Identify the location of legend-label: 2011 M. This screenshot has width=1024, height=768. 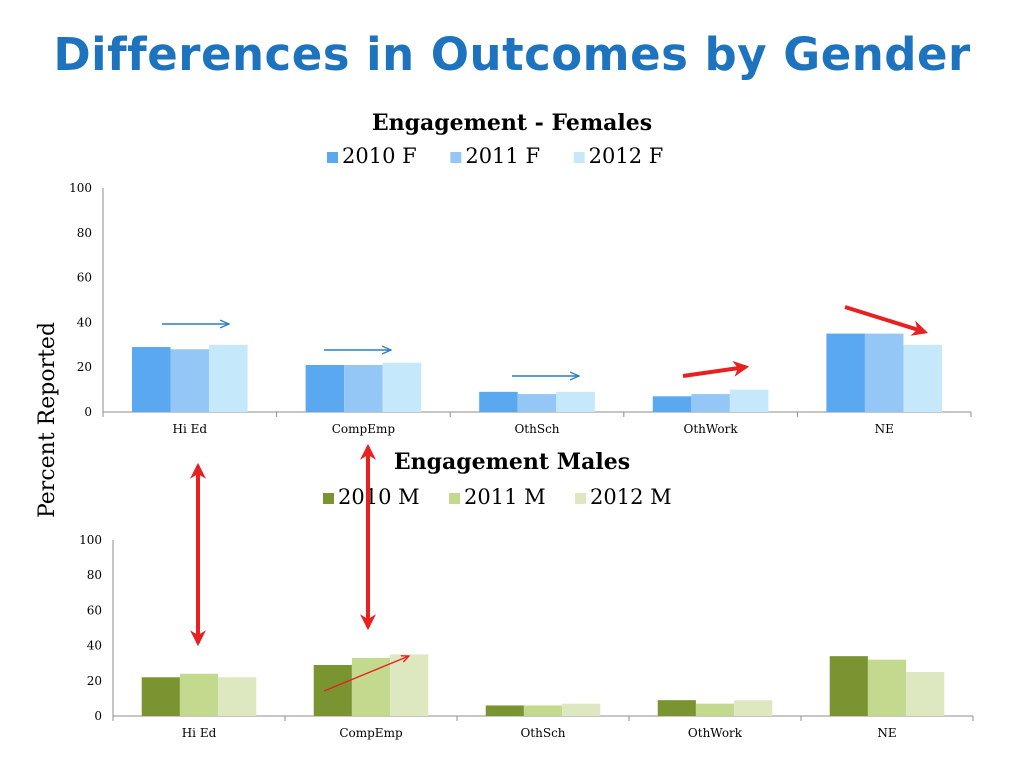
(505, 497).